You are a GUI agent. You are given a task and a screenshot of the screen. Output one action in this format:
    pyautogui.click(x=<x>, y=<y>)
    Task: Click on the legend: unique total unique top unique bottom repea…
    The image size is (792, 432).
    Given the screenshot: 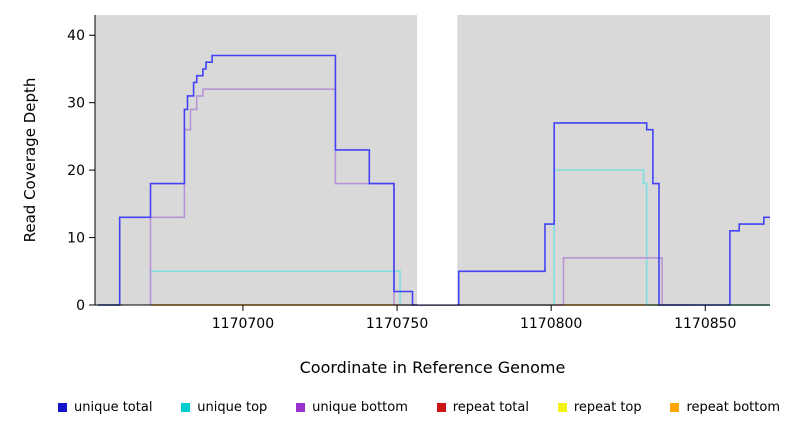 What is the action you would take?
    pyautogui.click(x=396, y=407)
    